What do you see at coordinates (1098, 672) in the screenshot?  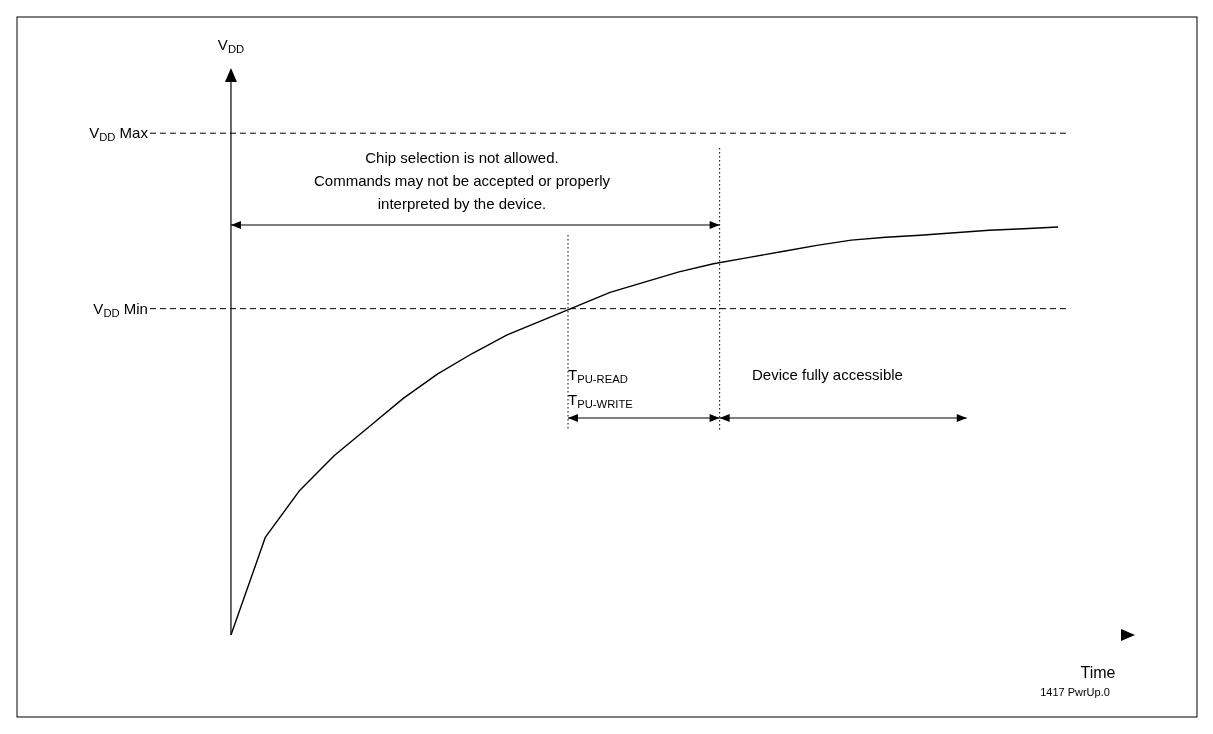 I see `x-axis-title: Time` at bounding box center [1098, 672].